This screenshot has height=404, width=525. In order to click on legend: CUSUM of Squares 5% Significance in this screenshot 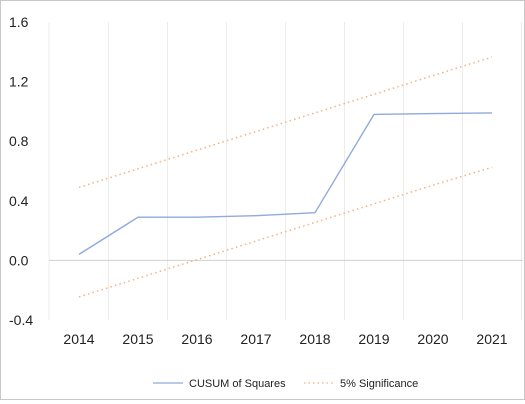, I will do `click(285, 384)`.